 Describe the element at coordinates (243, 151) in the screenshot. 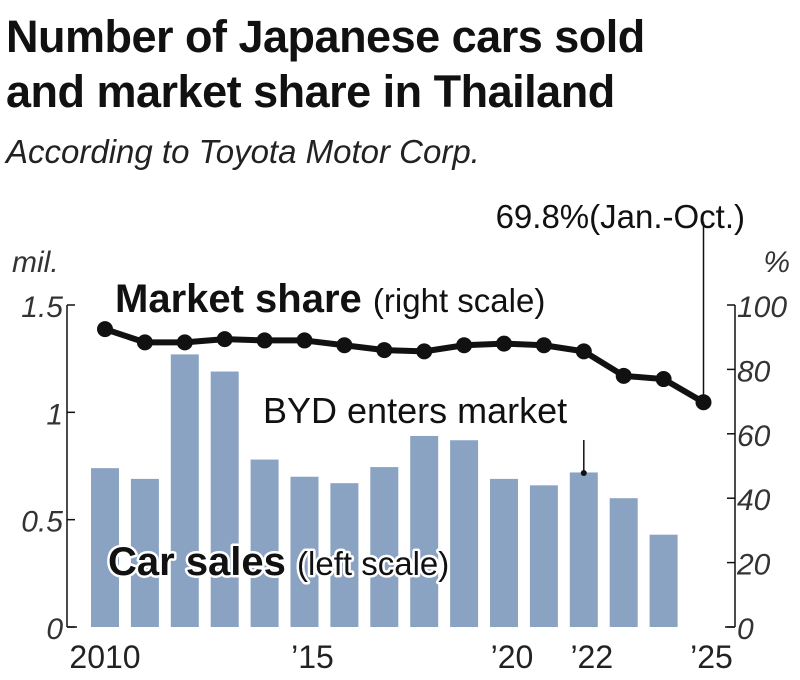

I see `chart-subtitle: According to Toyota Motor Corp.` at that location.